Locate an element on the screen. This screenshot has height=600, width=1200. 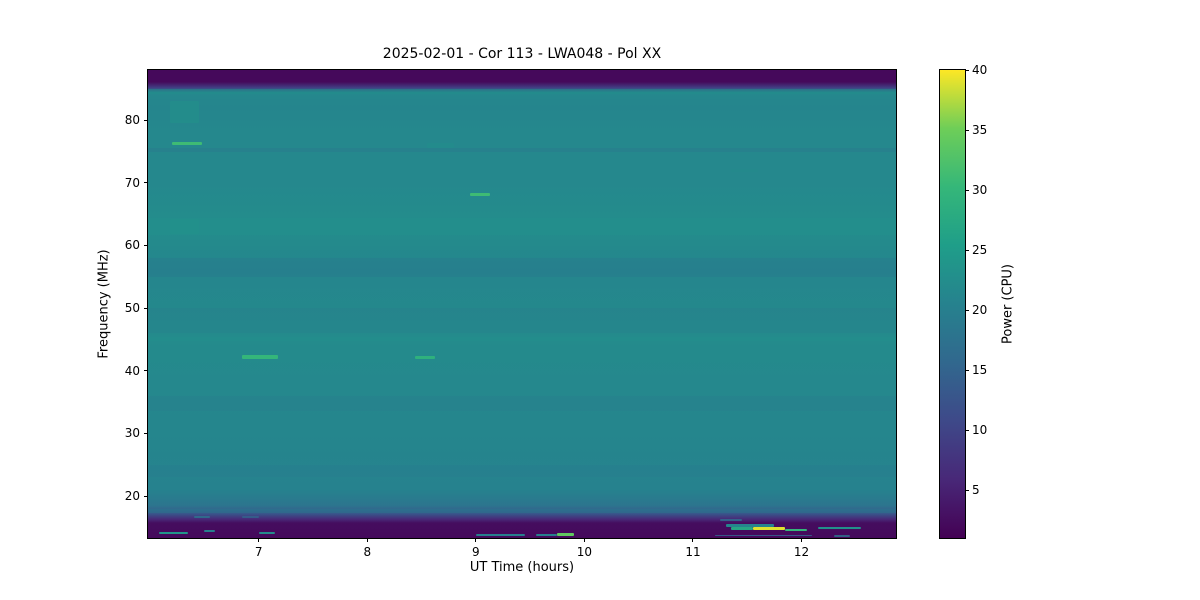
x-tick-label: 12 is located at coordinates (801, 552).